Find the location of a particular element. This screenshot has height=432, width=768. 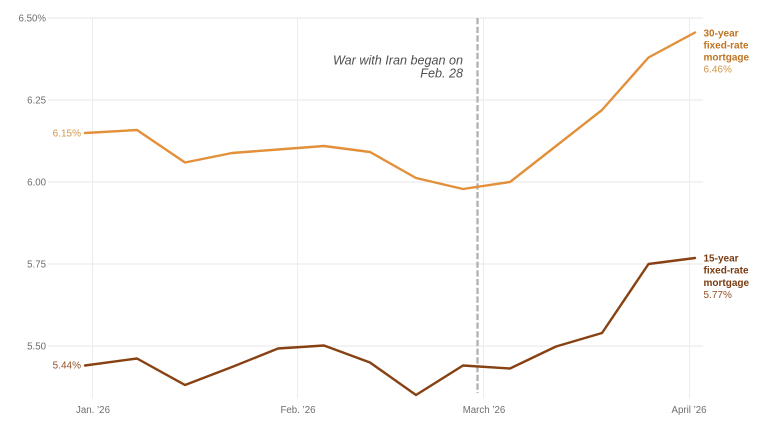

svg-text: April ’26 is located at coordinates (689, 410).